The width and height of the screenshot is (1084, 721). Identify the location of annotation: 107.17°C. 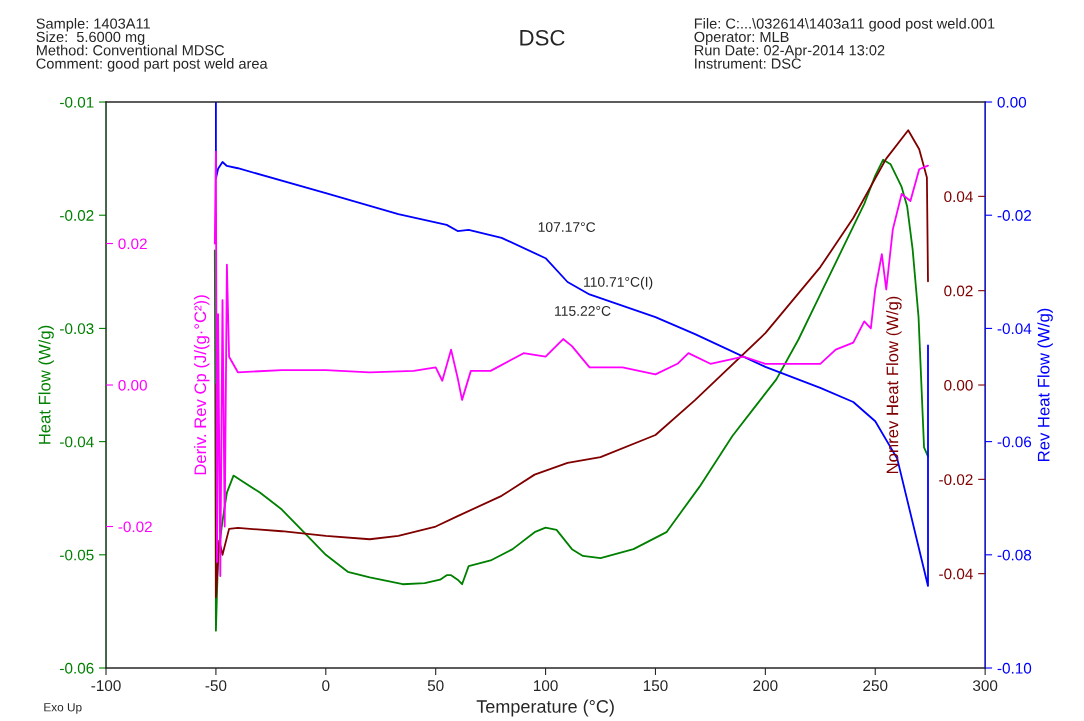
(567, 227).